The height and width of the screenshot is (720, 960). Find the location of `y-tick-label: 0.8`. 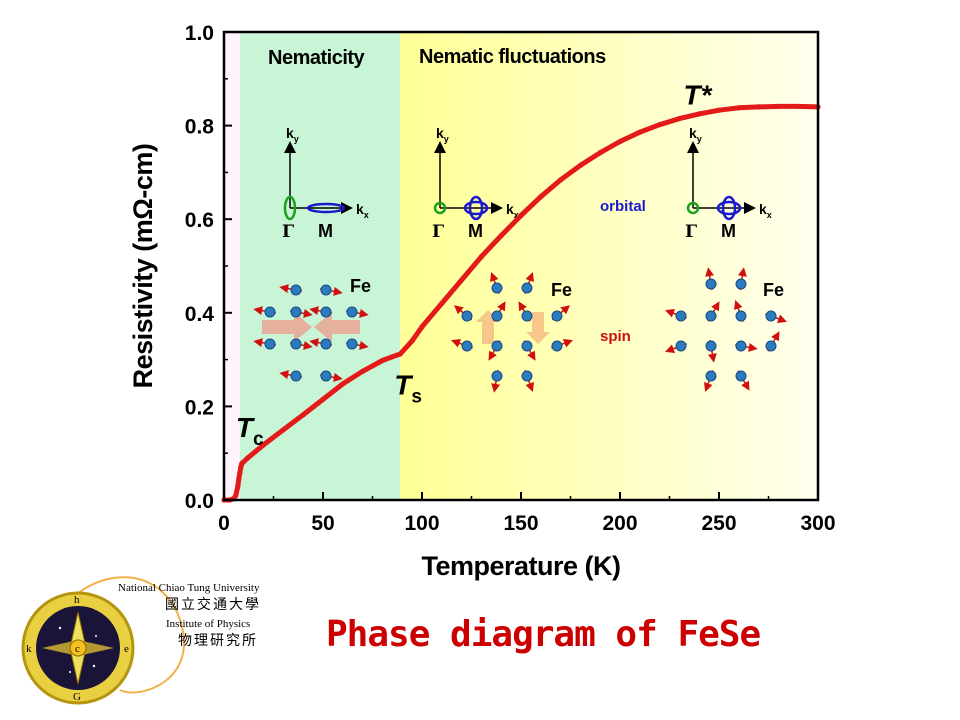

y-tick-label: 0.8 is located at coordinates (200, 127).